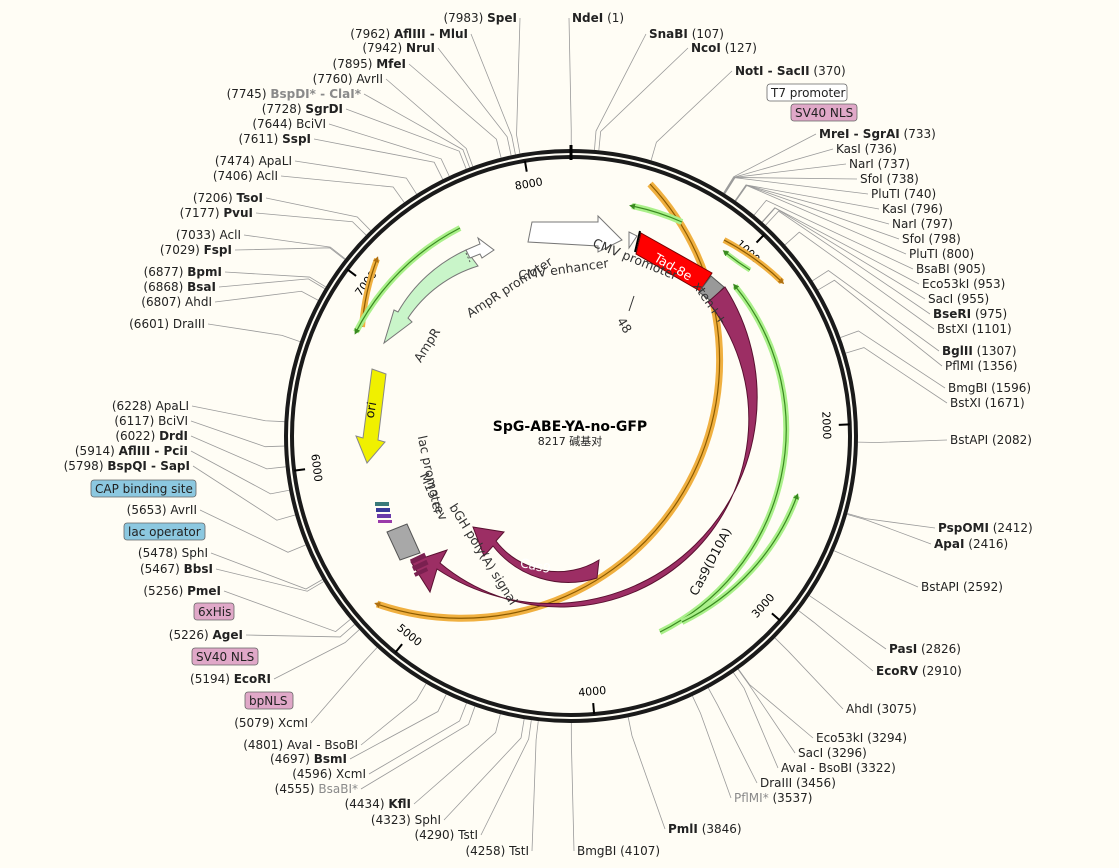  I want to click on site-label: BglII (1307), so click(979, 351).